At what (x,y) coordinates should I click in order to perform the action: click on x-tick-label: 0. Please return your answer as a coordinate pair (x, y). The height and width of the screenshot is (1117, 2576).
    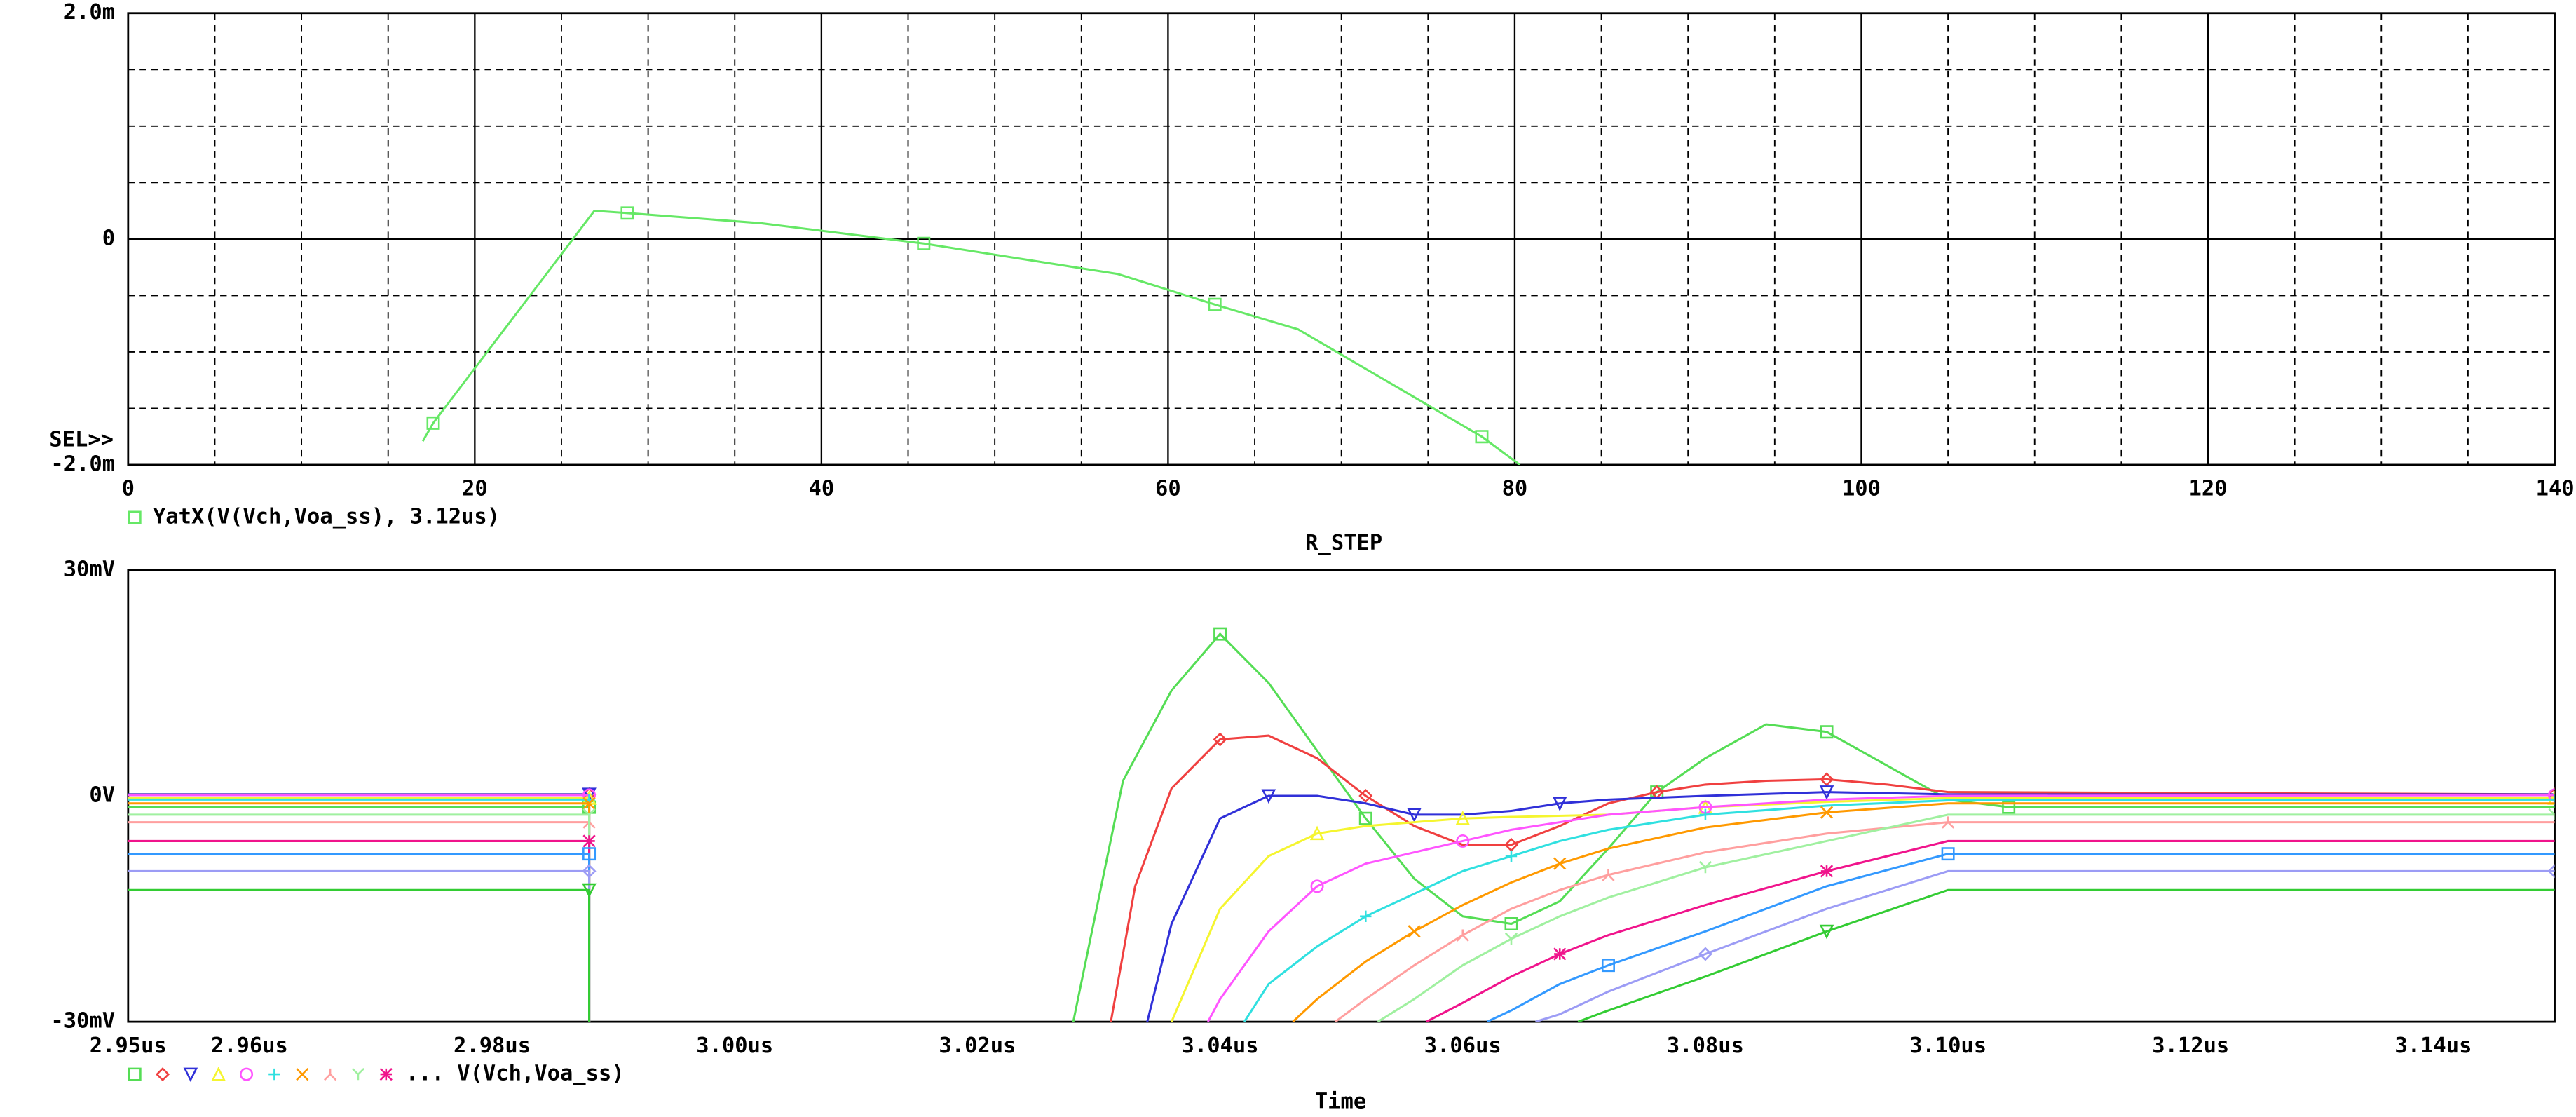
    Looking at the image, I should click on (128, 489).